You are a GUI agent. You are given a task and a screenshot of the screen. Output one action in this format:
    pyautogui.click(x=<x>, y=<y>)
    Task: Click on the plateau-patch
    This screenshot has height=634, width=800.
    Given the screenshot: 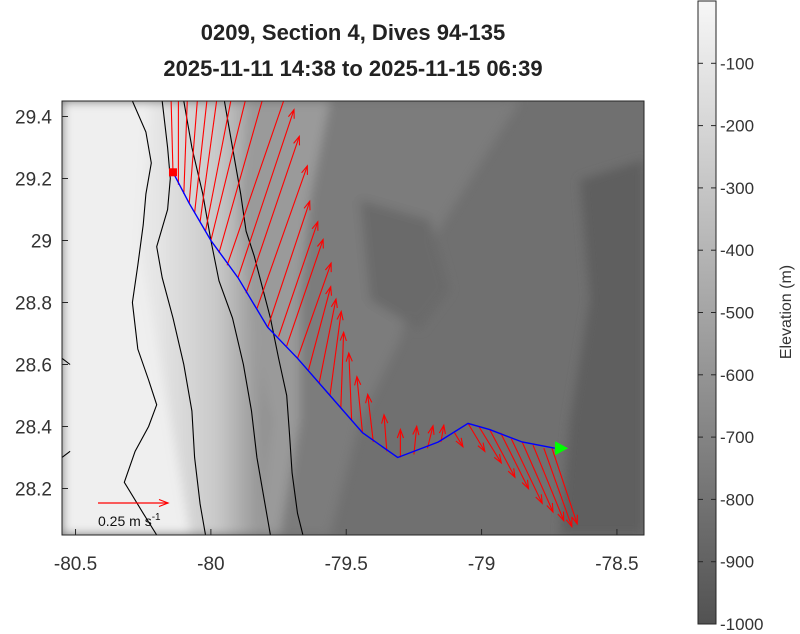 What is the action you would take?
    pyautogui.click(x=405, y=265)
    